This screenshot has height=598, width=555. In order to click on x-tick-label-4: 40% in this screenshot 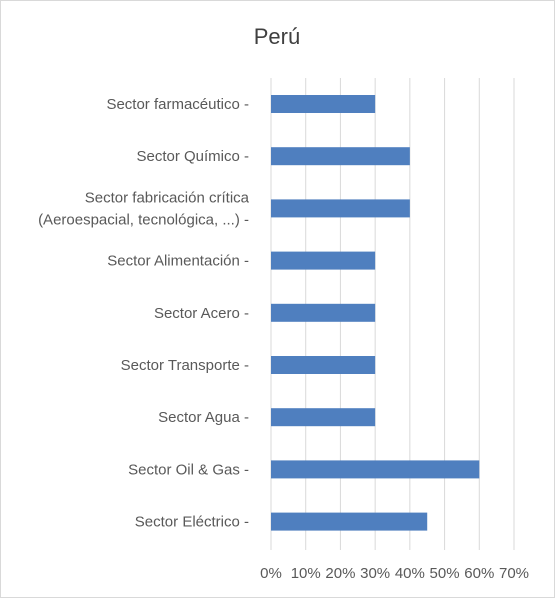, I will do `click(410, 573)`.